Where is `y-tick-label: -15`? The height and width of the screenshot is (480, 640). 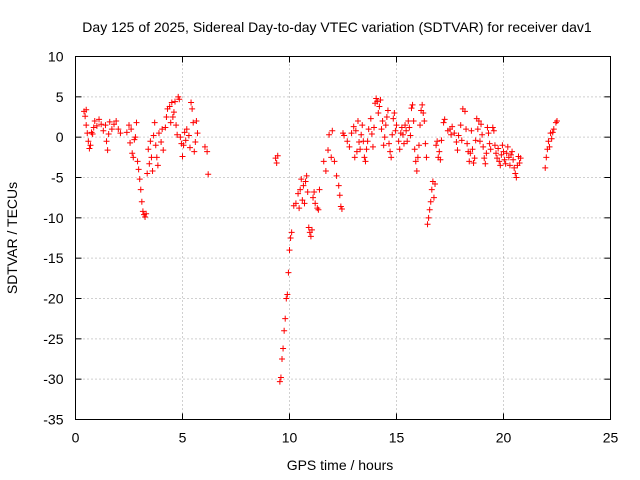
y-tick-label: -15 is located at coordinates (53, 258).